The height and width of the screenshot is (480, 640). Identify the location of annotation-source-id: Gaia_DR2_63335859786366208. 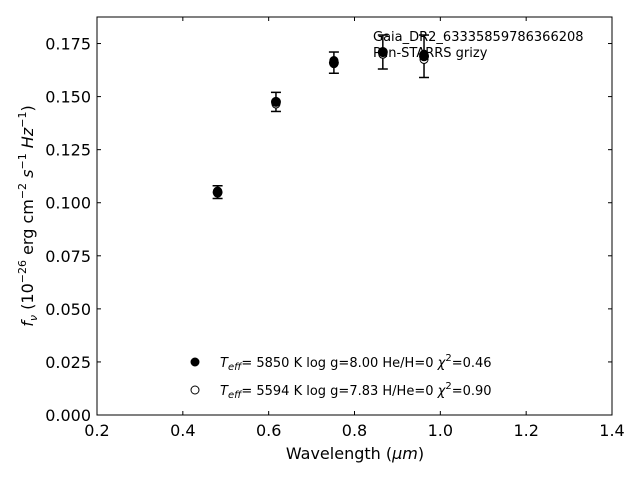
(478, 37).